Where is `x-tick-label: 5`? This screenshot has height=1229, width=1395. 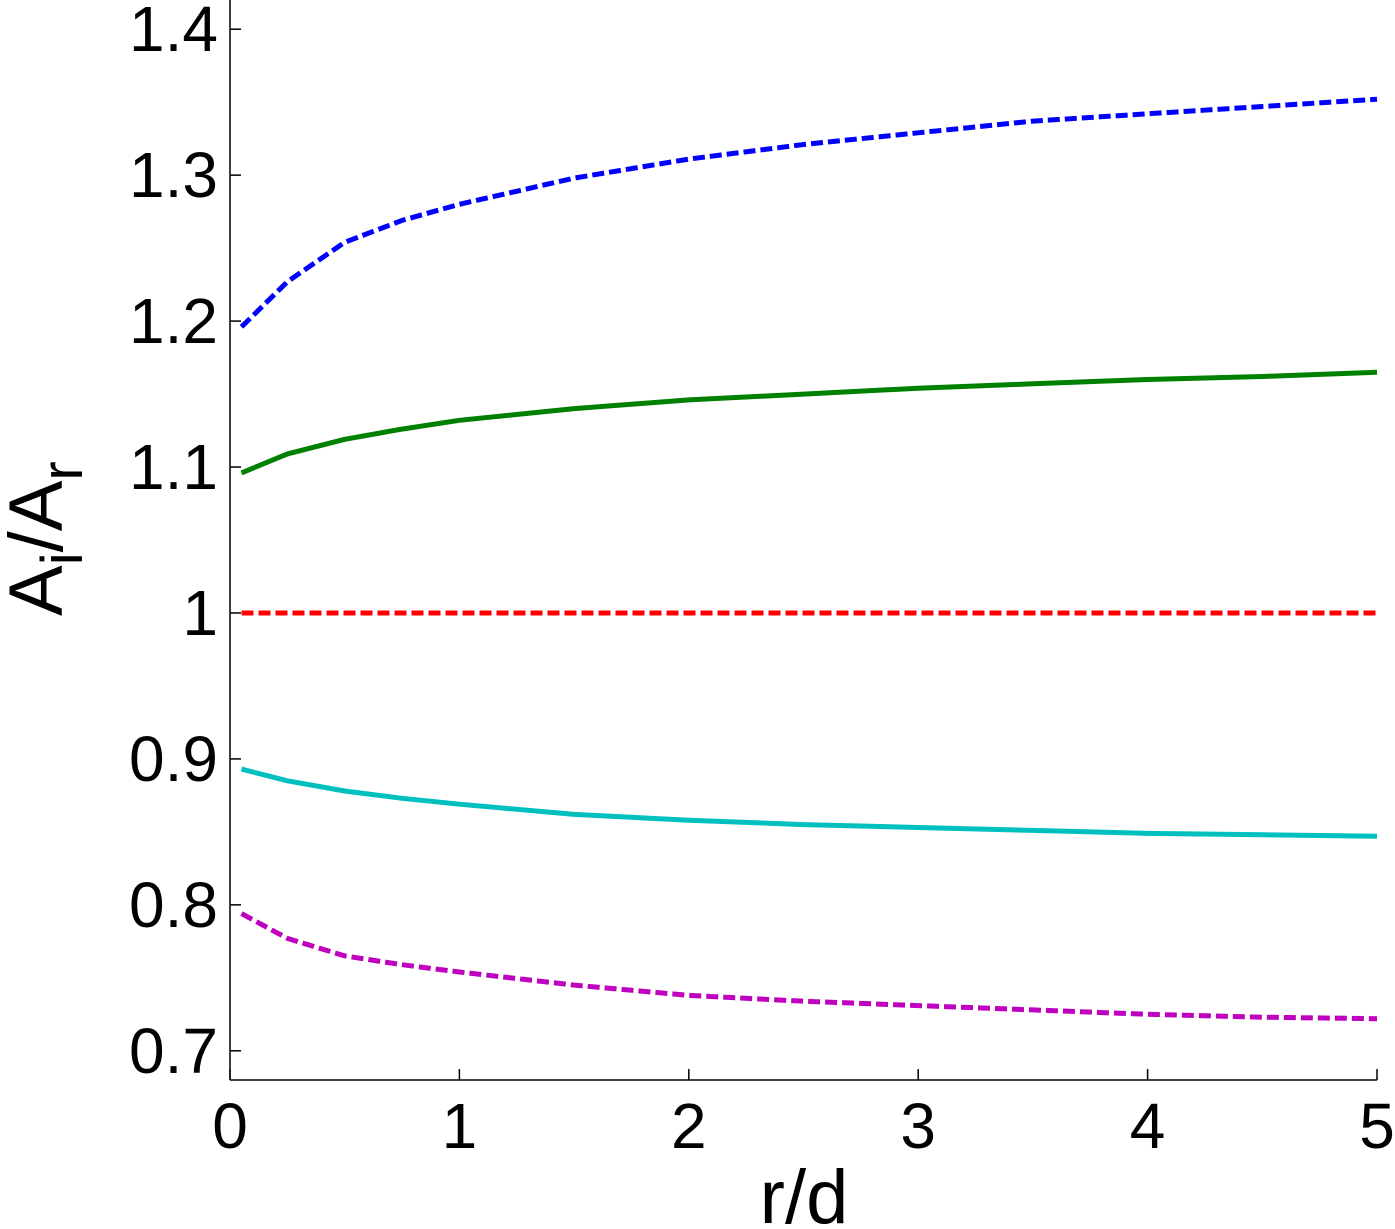
x-tick-label: 5 is located at coordinates (1377, 1126).